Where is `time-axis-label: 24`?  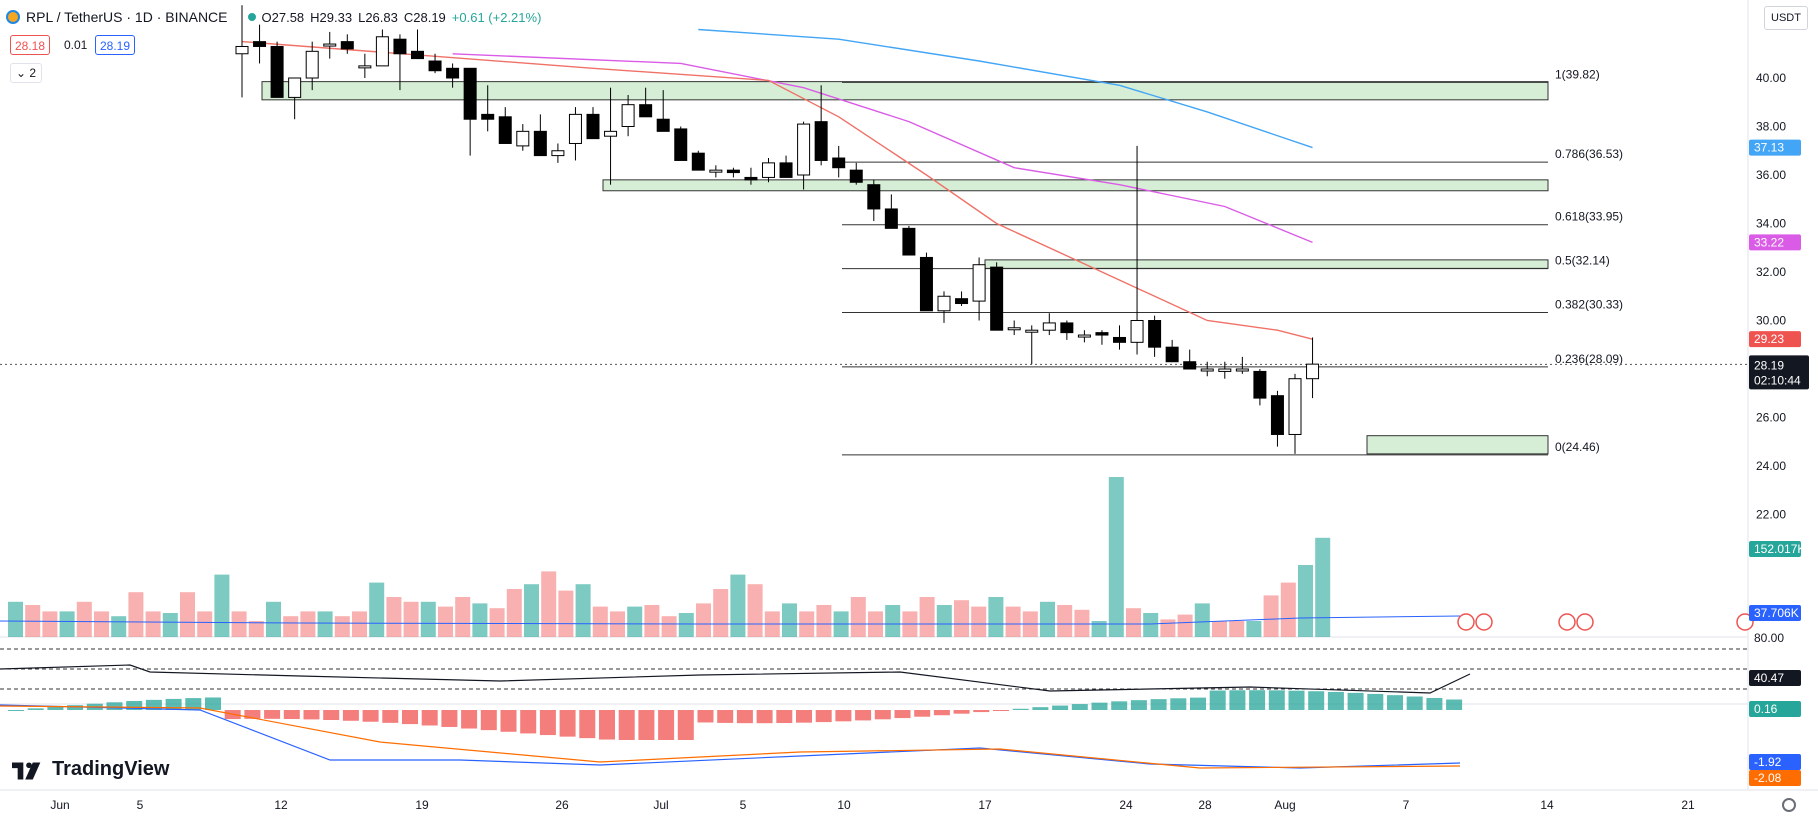 time-axis-label: 24 is located at coordinates (1126, 805).